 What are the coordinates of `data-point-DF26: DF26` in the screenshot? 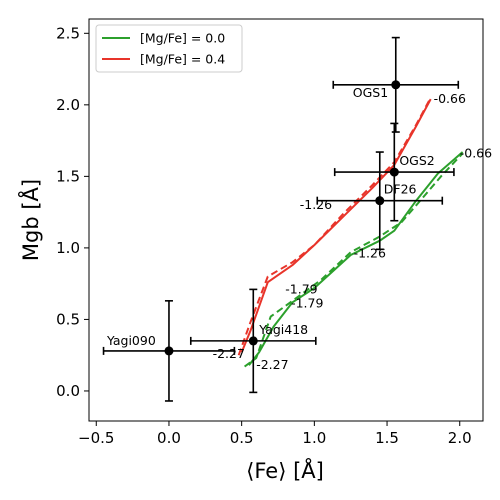 It's located at (380, 201).